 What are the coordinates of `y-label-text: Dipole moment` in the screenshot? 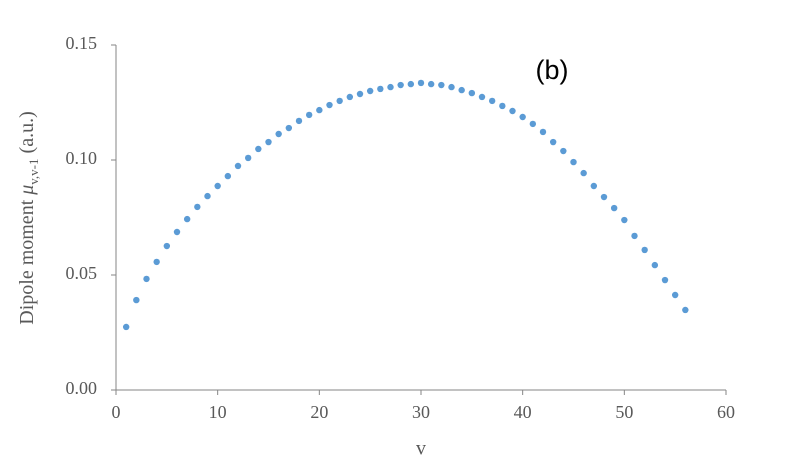 It's located at (27, 260).